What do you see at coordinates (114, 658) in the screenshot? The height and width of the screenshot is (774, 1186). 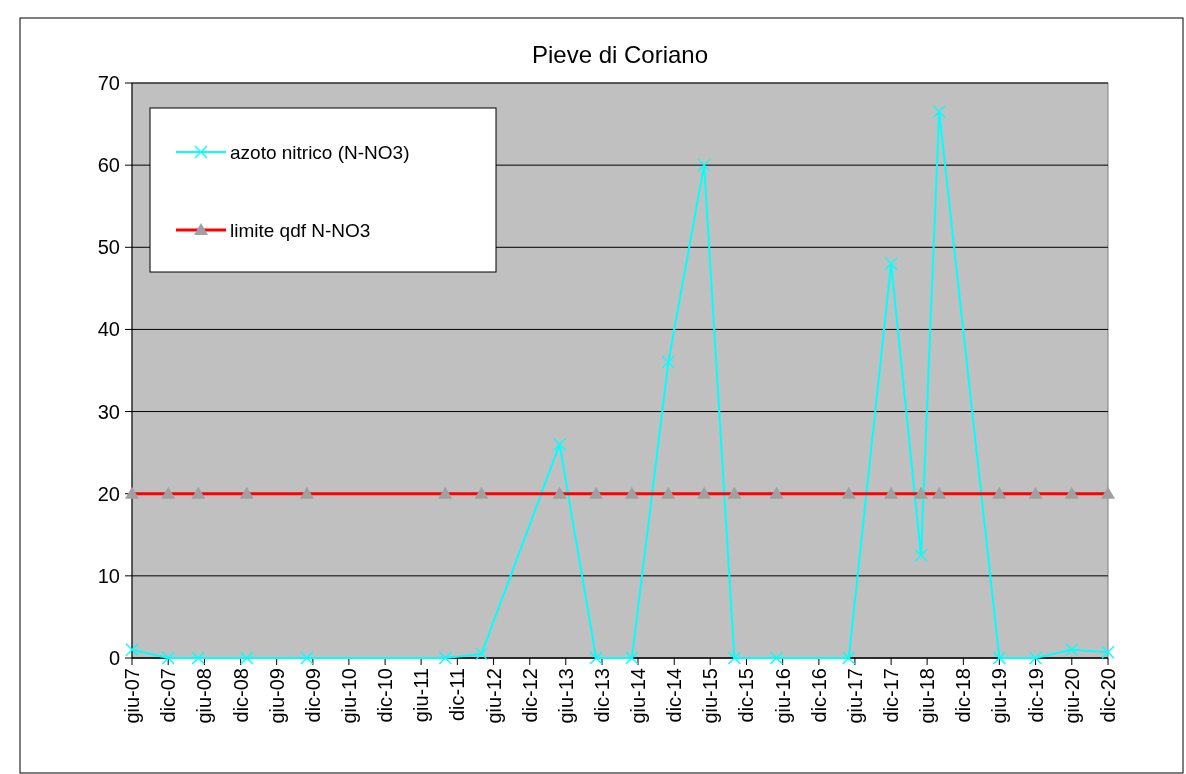 I see `y-tick-label: 0` at bounding box center [114, 658].